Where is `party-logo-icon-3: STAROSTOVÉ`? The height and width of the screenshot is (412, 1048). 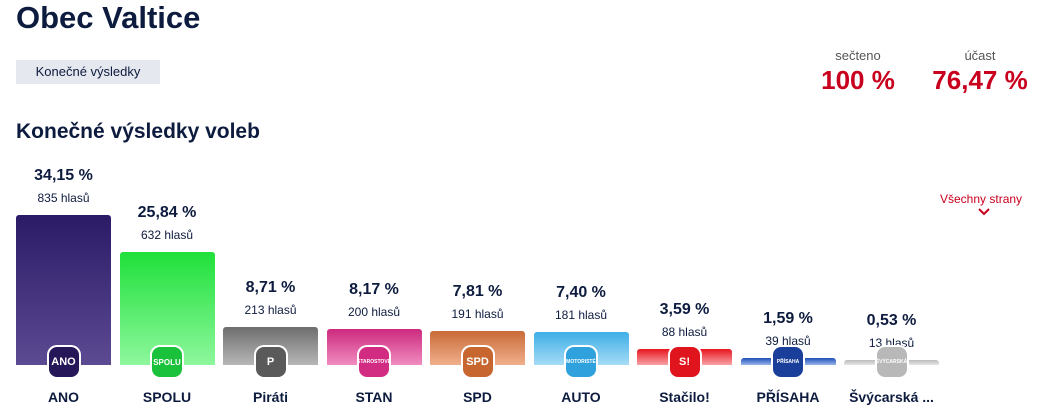 party-logo-icon-3: STAROSTOVÉ is located at coordinates (374, 362).